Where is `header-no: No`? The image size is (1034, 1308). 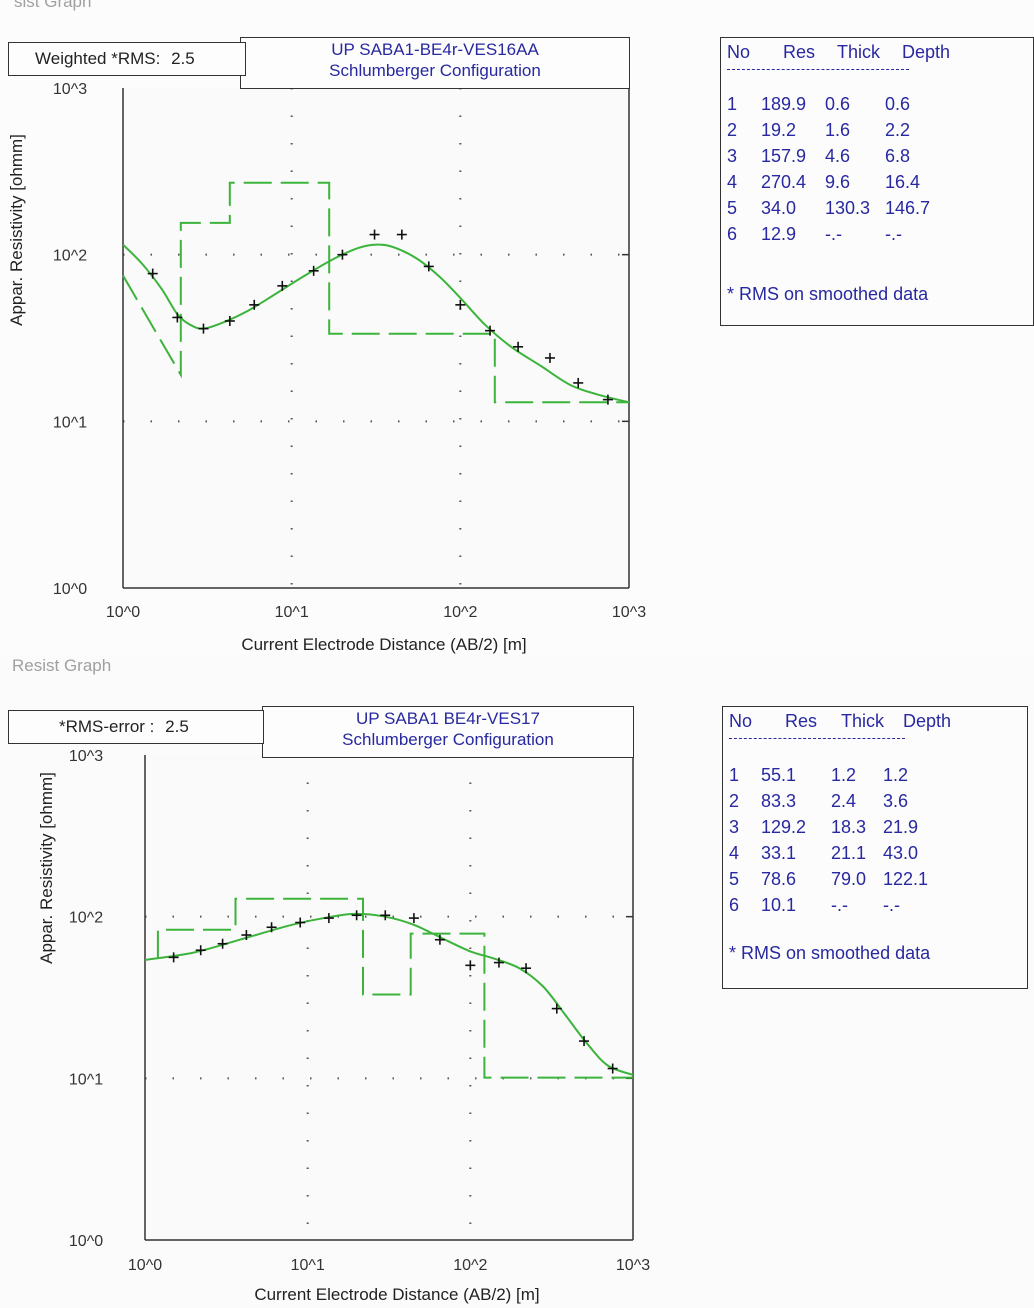 header-no: No is located at coordinates (741, 721).